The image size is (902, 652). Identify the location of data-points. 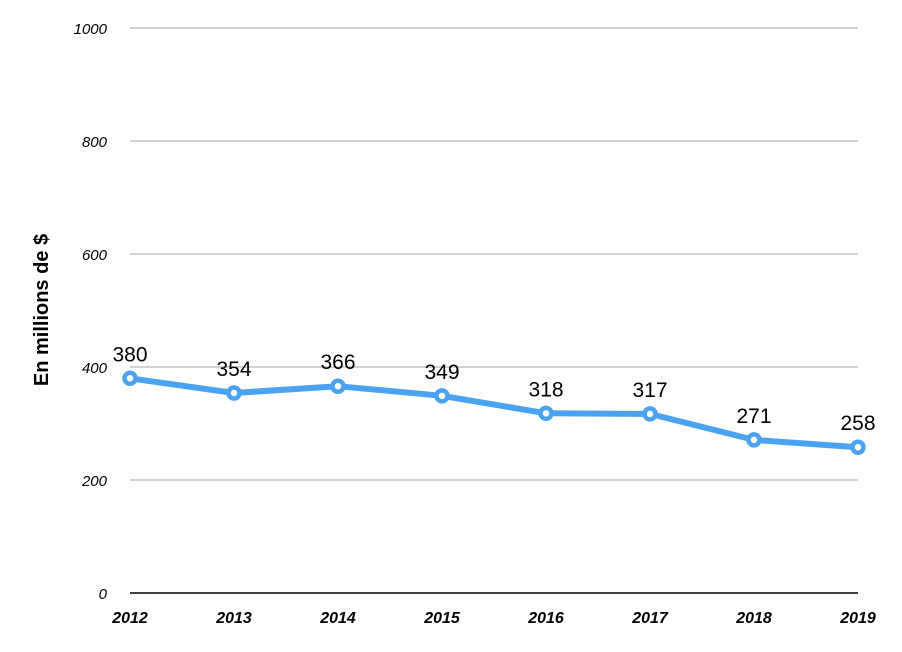
(494, 412).